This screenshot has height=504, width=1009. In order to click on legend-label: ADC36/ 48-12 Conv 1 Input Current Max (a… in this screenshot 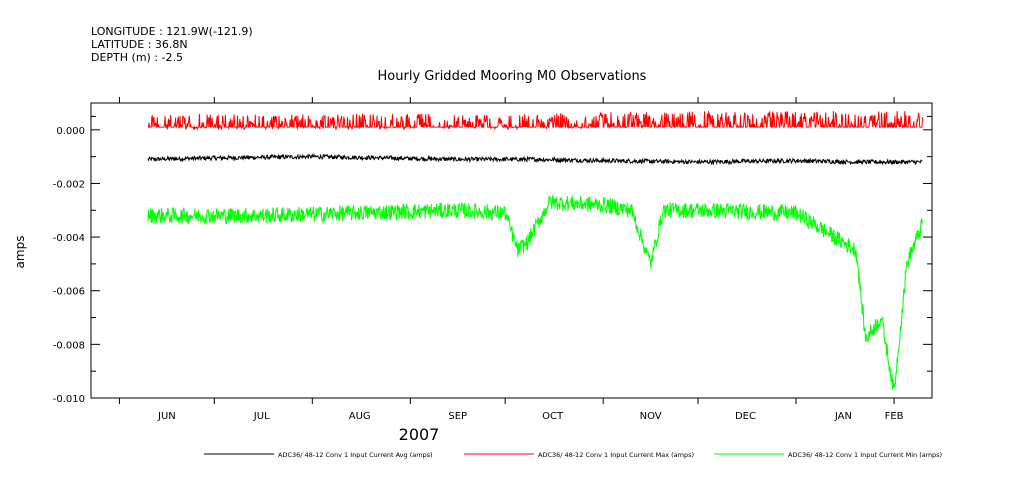, I will do `click(616, 455)`.